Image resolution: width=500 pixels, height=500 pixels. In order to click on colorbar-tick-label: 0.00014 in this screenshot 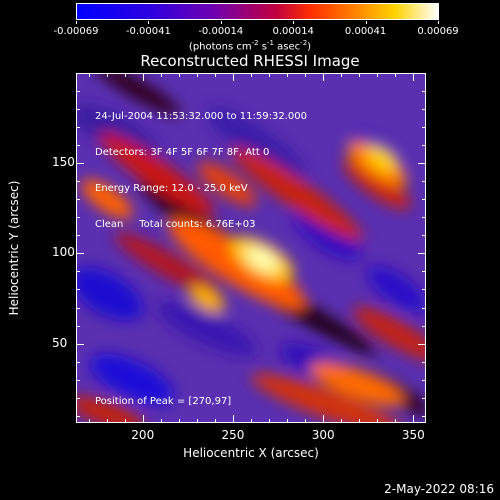, I will do `click(293, 31)`.